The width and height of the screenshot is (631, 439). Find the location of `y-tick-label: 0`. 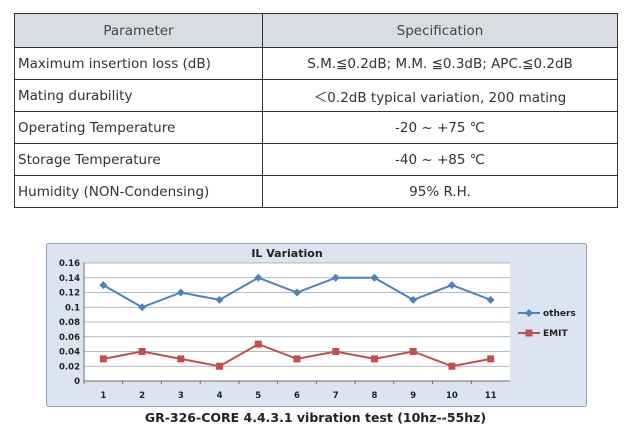

y-tick-label: 0 is located at coordinates (77, 382).